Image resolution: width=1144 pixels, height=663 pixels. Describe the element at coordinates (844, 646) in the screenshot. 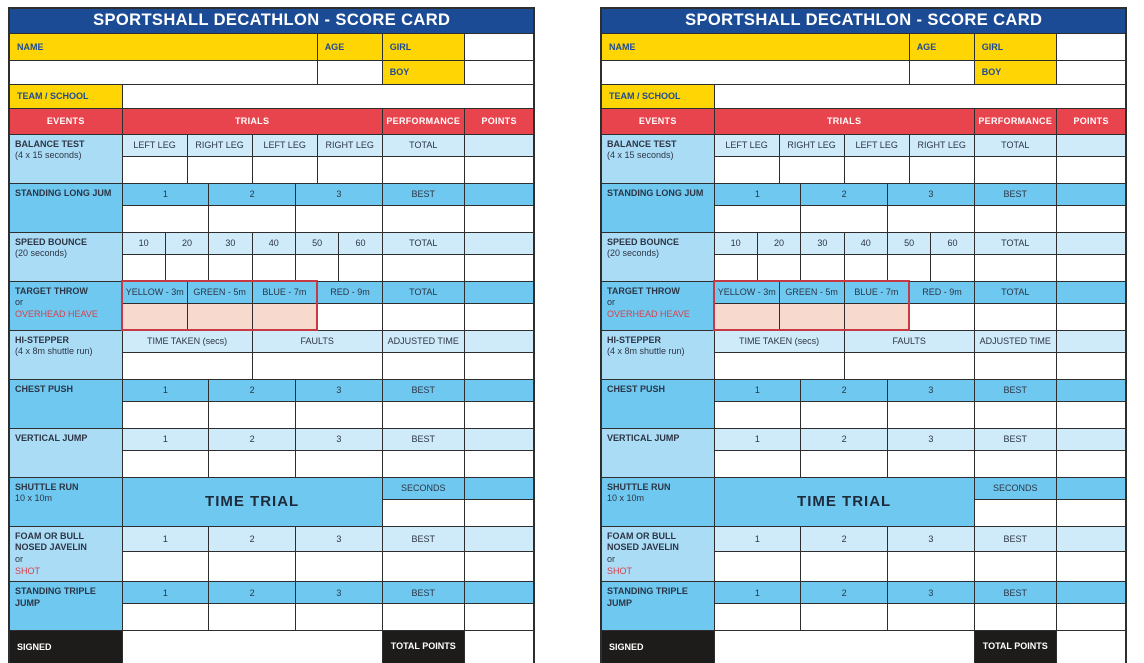

I see `signature-area` at that location.